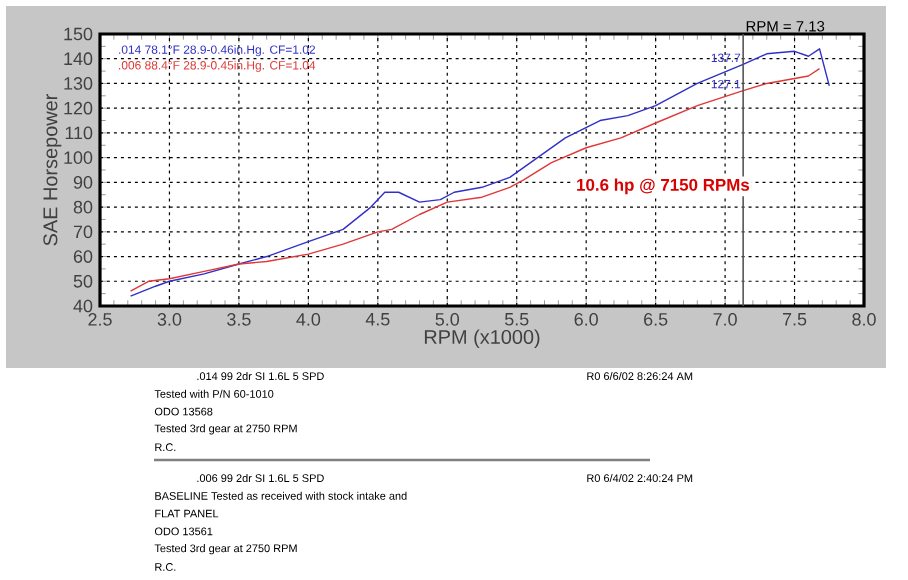 This screenshot has width=908, height=580. Describe the element at coordinates (725, 319) in the screenshot. I see `x-tick-label: 7.0` at that location.